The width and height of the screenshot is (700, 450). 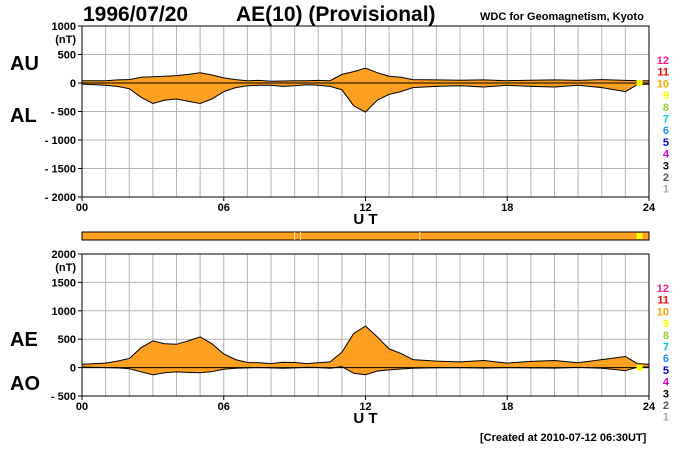 What do you see at coordinates (73, 369) in the screenshot?
I see `panel2-ytick-label: 0` at bounding box center [73, 369].